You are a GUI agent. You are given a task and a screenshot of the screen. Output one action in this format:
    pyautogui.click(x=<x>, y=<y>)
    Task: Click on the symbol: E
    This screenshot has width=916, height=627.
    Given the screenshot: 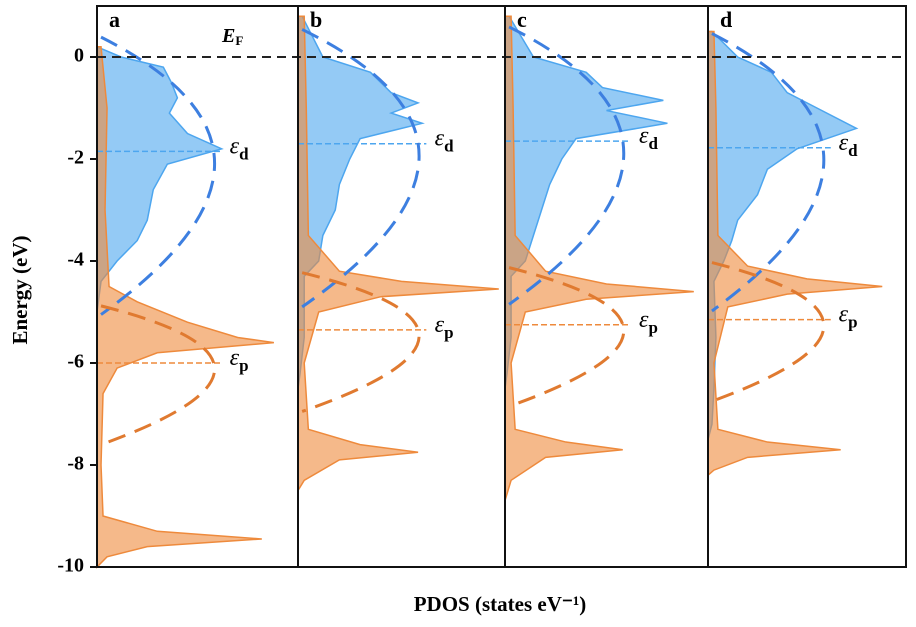 What is the action you would take?
    pyautogui.click(x=228, y=36)
    